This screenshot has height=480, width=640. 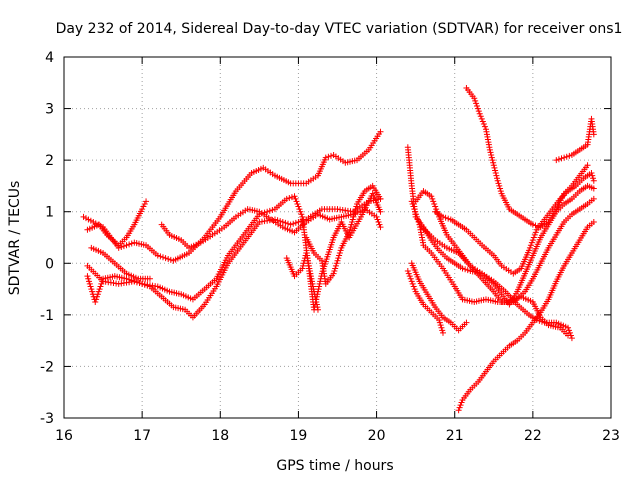 What do you see at coordinates (49, 213) in the screenshot?
I see `y-tick-label: 1` at bounding box center [49, 213].